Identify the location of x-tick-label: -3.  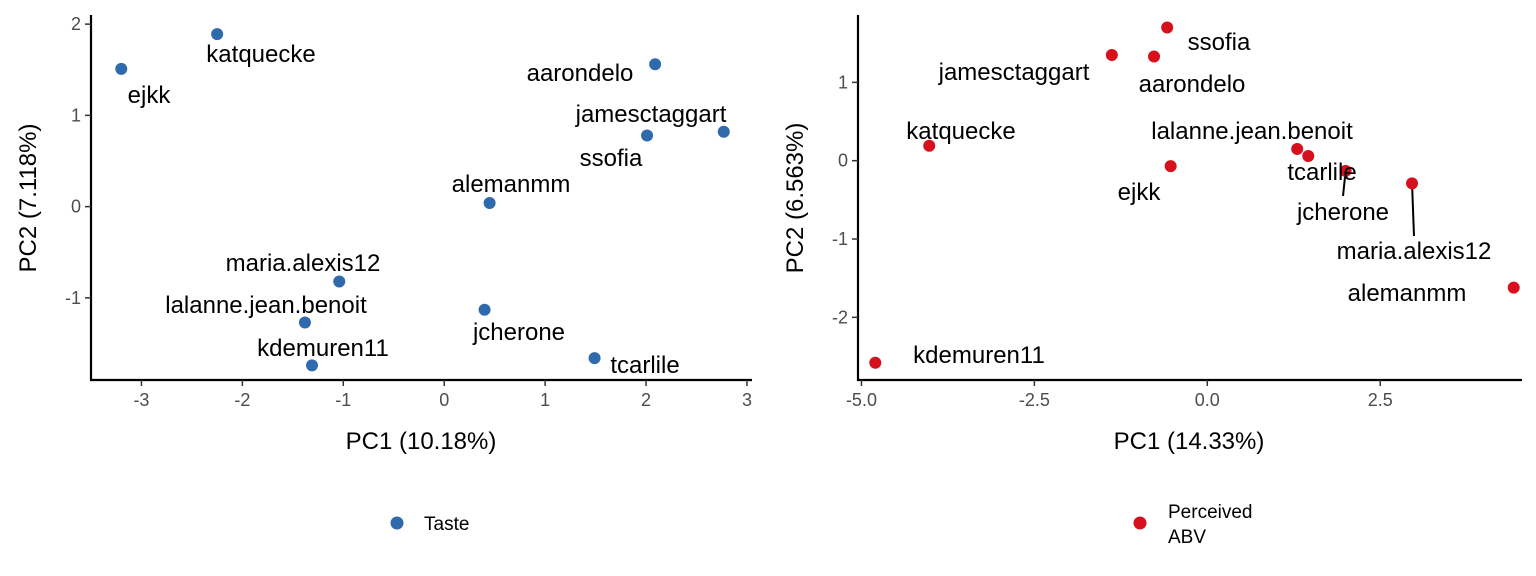
(141, 400).